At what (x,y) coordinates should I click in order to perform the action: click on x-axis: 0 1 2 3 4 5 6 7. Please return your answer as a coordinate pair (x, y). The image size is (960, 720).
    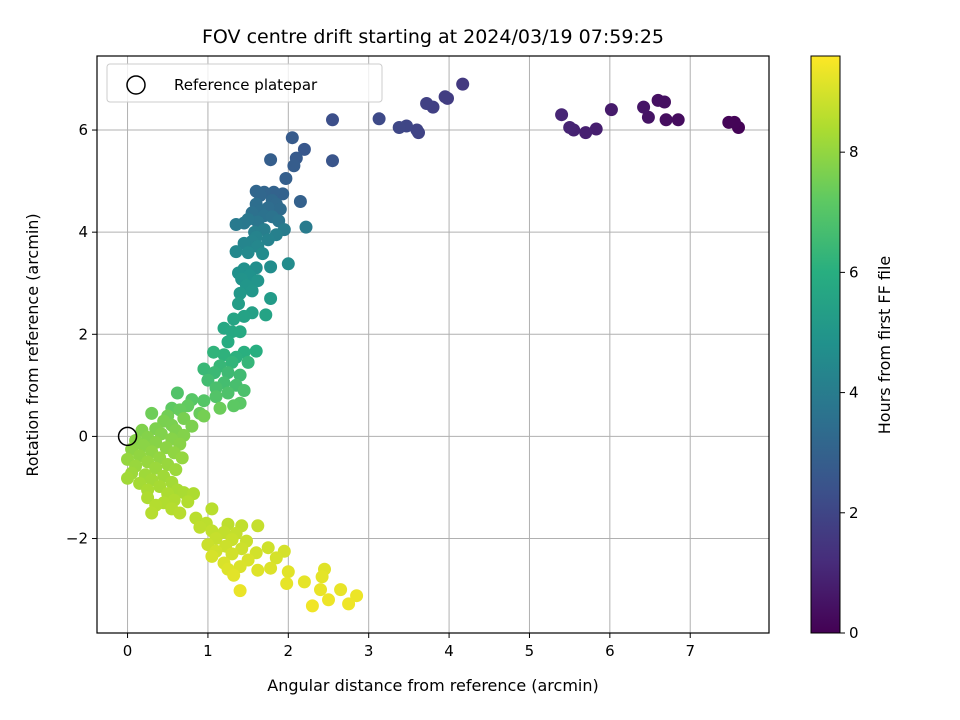
    Looking at the image, I should click on (409, 646).